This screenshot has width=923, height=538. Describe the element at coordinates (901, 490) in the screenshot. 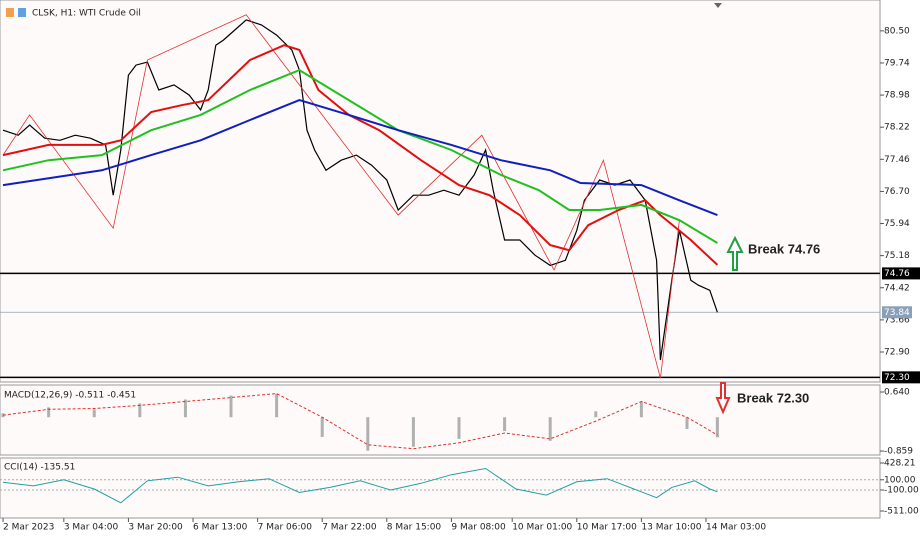

I see `y-tick-label: -100.00` at that location.